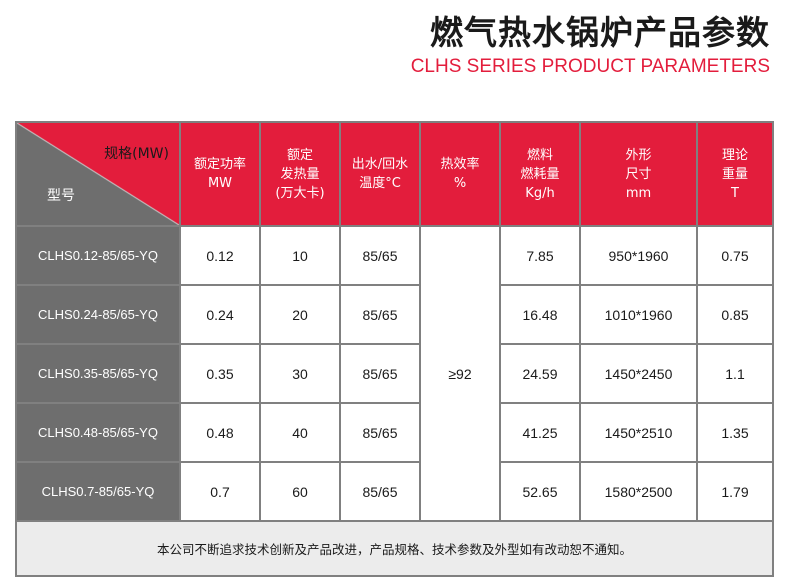  Describe the element at coordinates (735, 432) in the screenshot. I see `weight-cell: 1.35` at that location.